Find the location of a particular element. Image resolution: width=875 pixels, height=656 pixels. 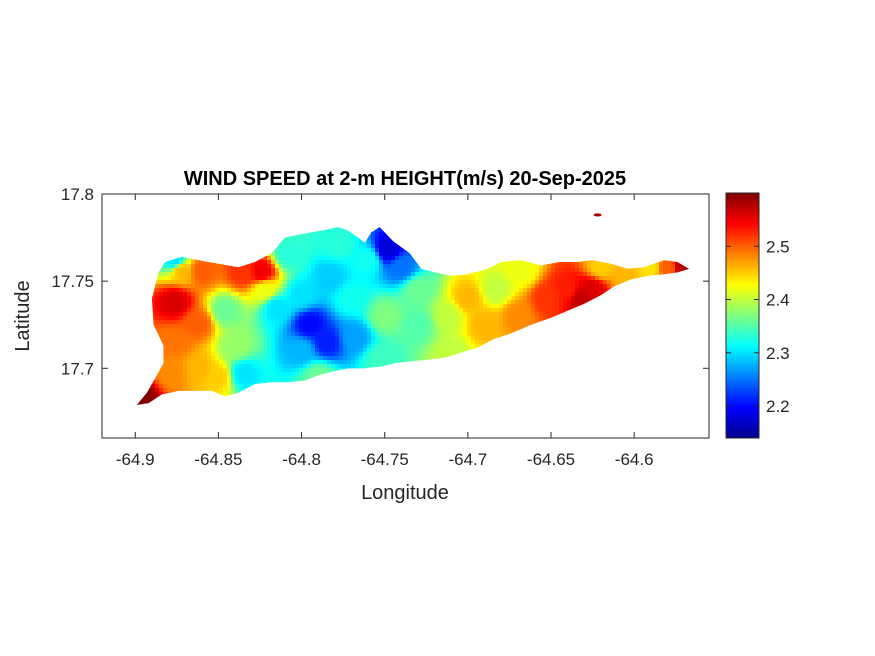

colorbar: 2.2 2.3 2.4 2.5 is located at coordinates (757, 315).